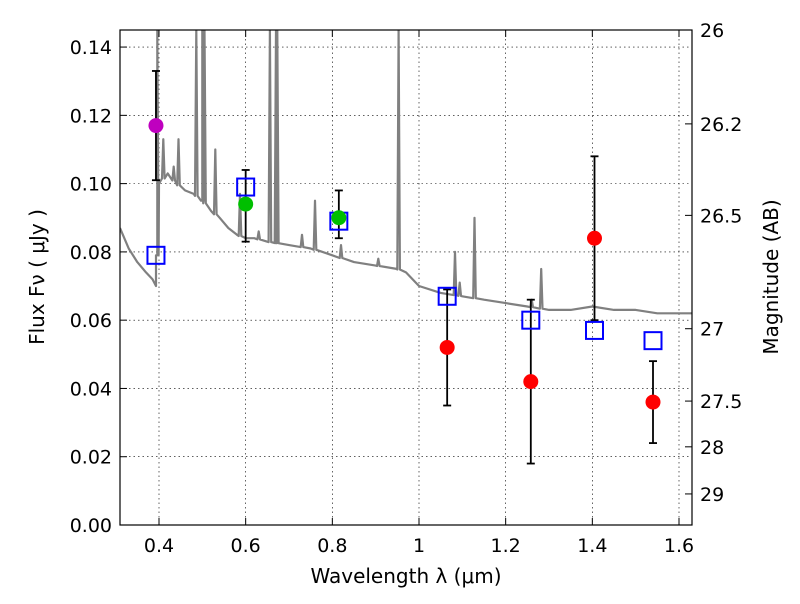  I want to click on y2-tick-label: 26.5, so click(721, 216).